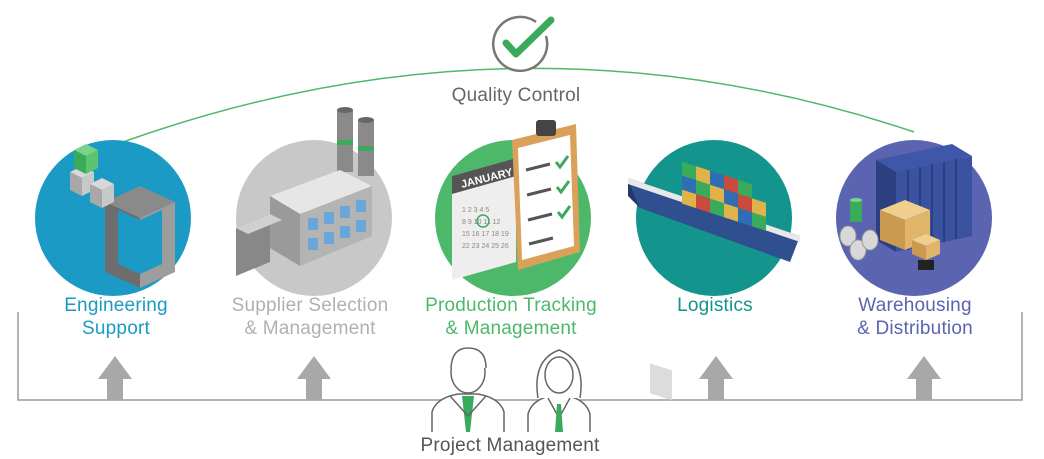  Describe the element at coordinates (513, 107) in the screenshot. I see `quality-control-arc` at that location.